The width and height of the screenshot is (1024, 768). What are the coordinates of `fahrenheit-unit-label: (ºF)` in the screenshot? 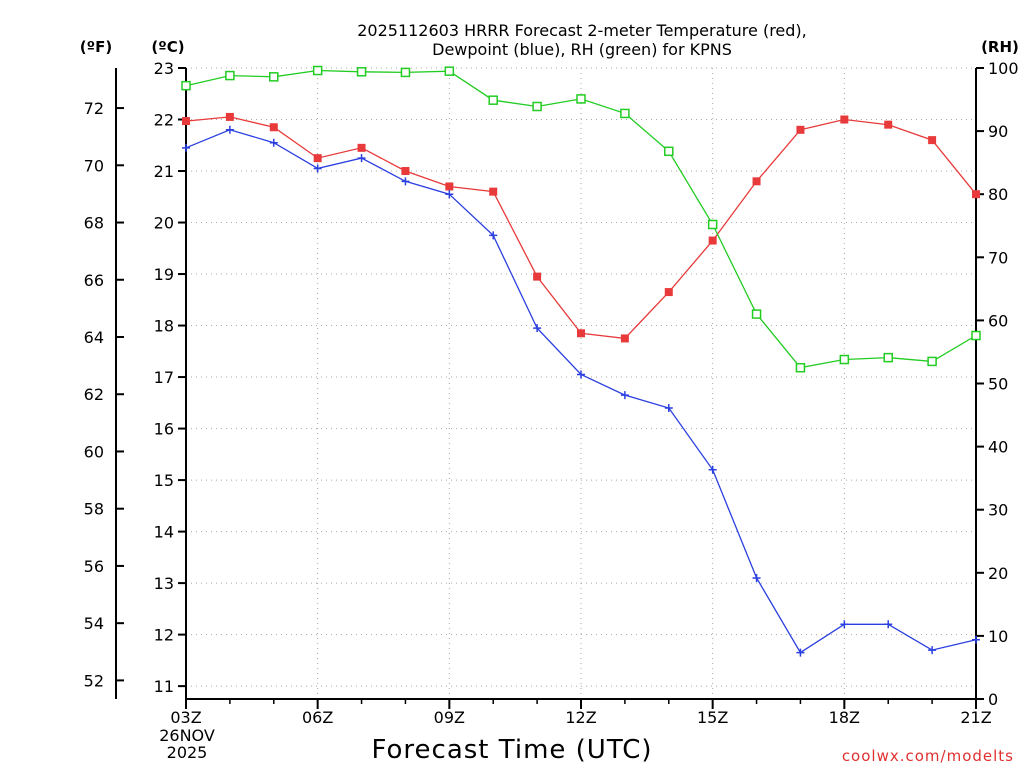 It's located at (96, 47).